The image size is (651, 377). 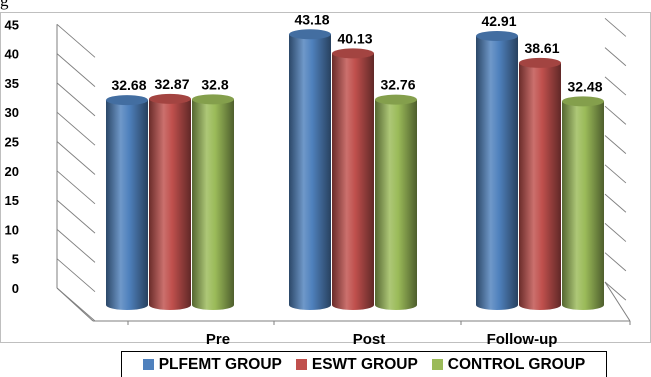 What do you see at coordinates (12, 200) in the screenshot?
I see `y-tick-label: 15` at bounding box center [12, 200].